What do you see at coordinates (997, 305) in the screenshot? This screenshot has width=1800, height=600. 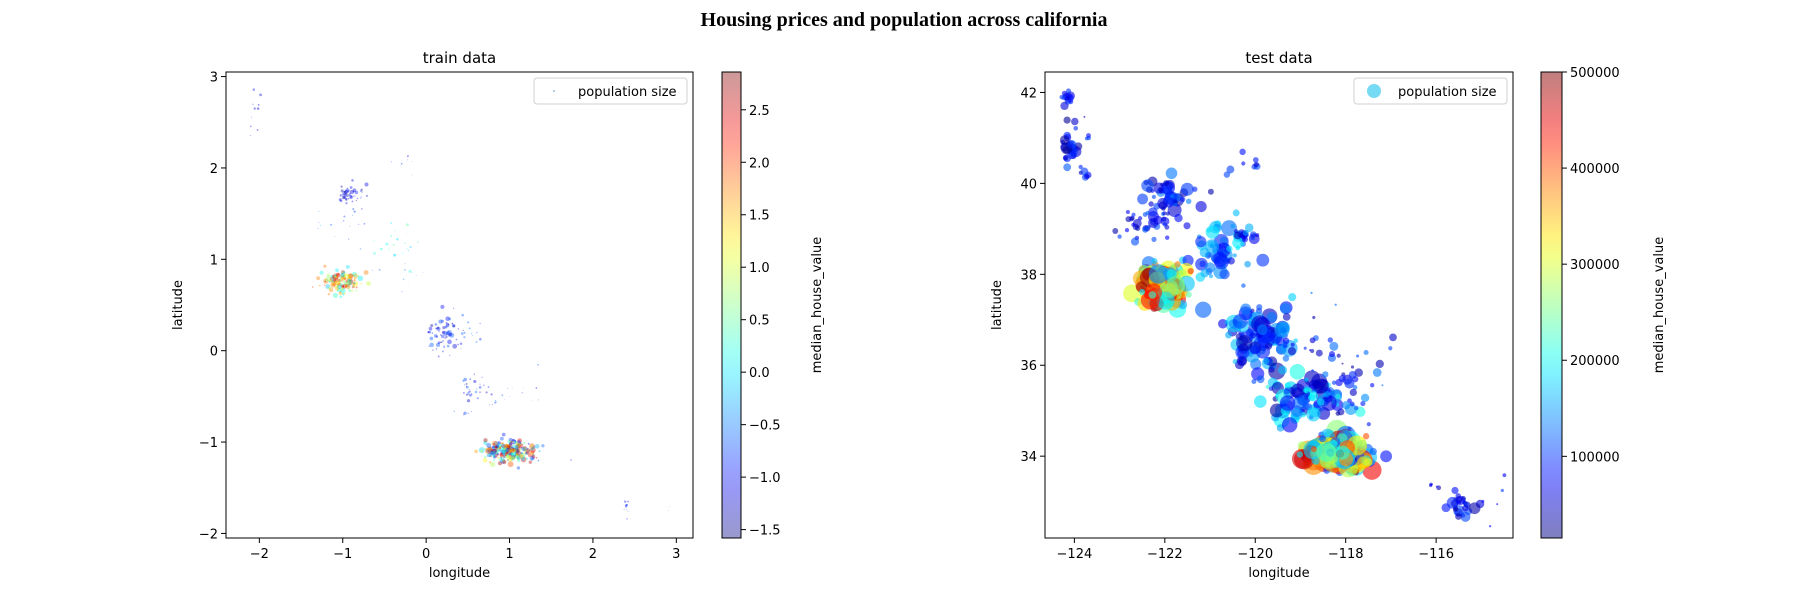 I see `y-axis-label: latitude` at bounding box center [997, 305].